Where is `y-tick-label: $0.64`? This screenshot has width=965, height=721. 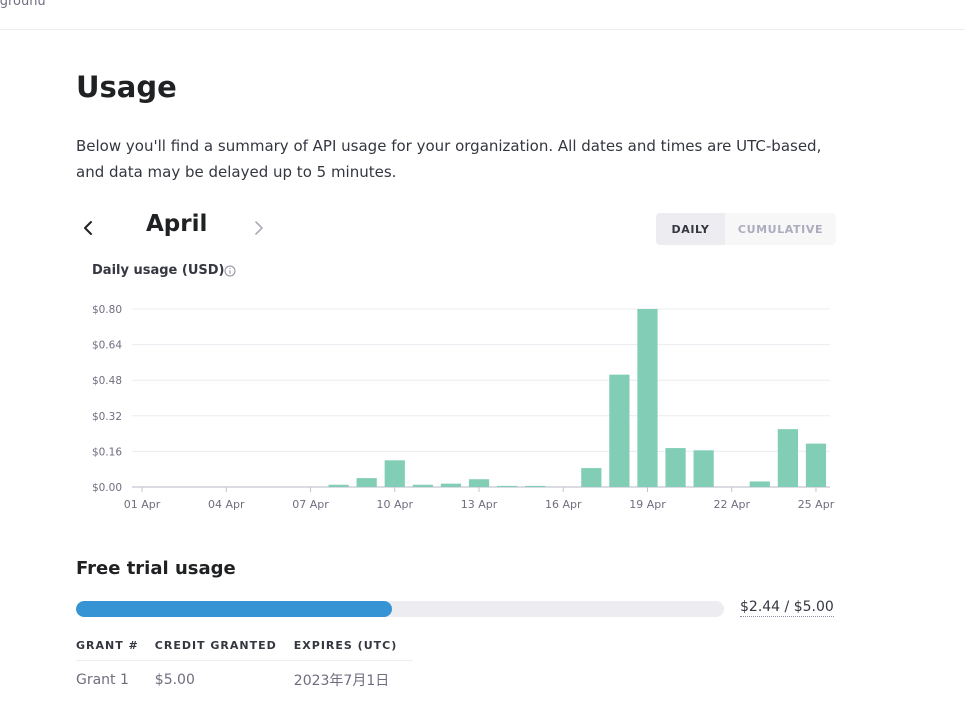
y-tick-label: $0.64 is located at coordinates (107, 346).